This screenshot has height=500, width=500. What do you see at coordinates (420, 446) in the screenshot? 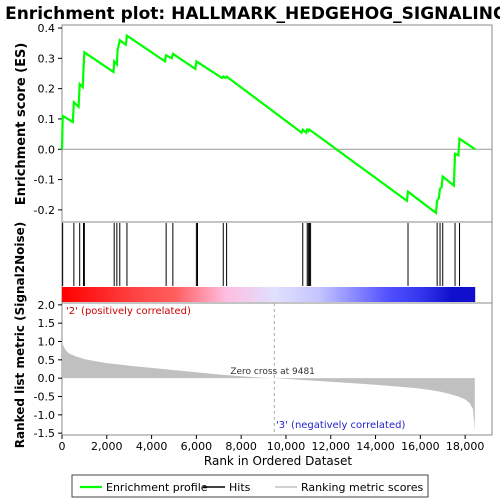
I see `metric-x-tick-label: 16,000` at bounding box center [420, 446].